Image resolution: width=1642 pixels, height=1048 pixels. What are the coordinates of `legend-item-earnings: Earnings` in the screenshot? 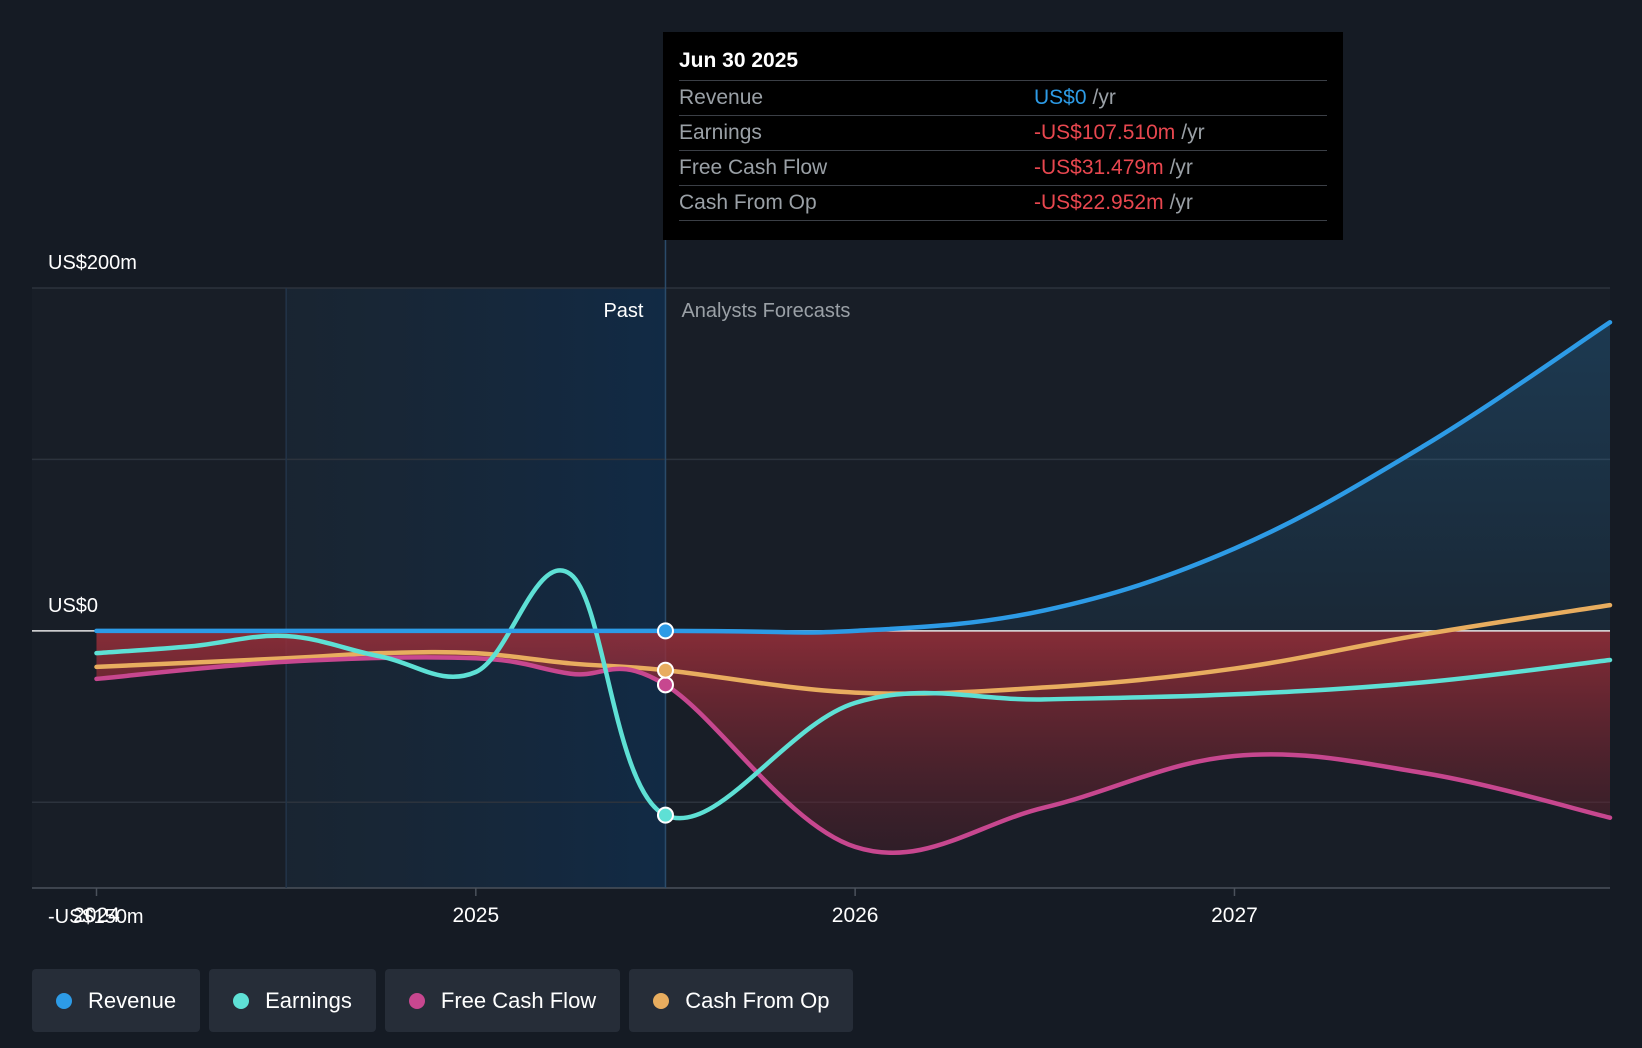 It's located at (292, 1000).